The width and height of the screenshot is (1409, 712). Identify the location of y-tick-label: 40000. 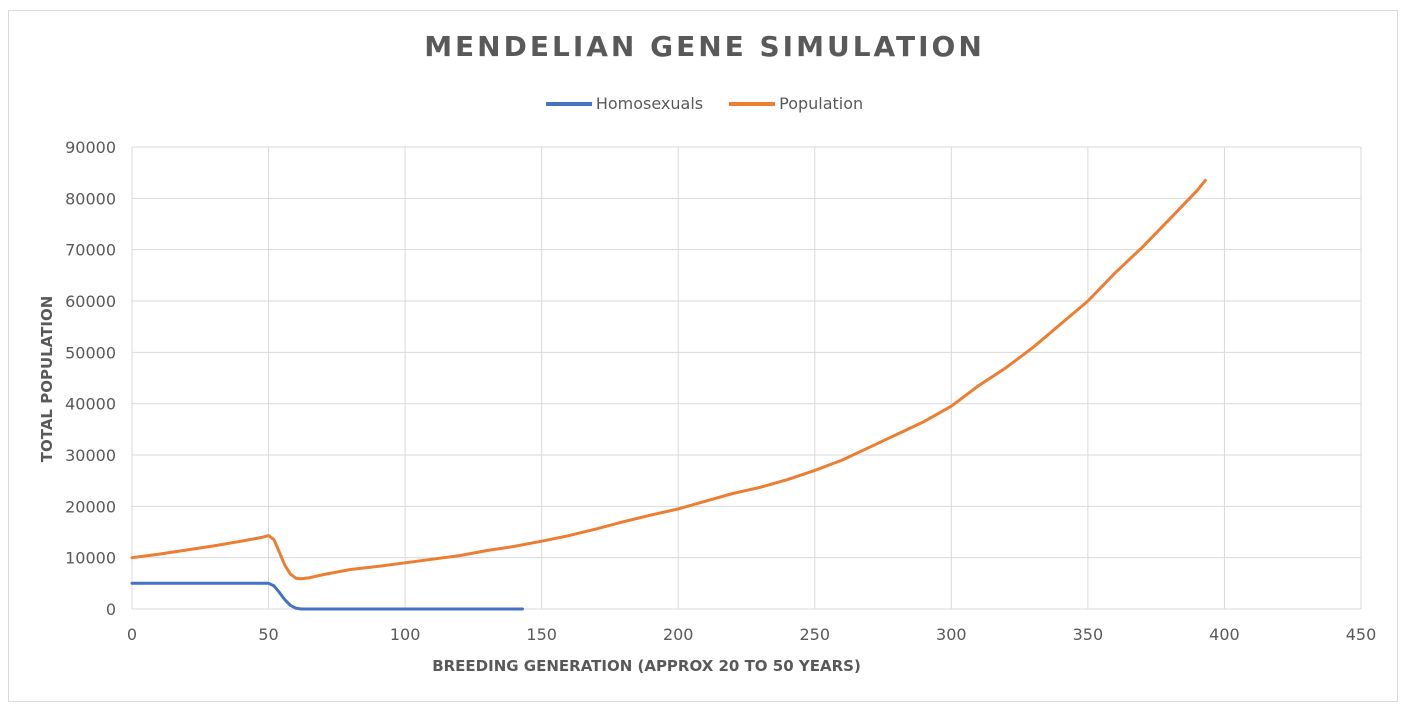
(90, 404).